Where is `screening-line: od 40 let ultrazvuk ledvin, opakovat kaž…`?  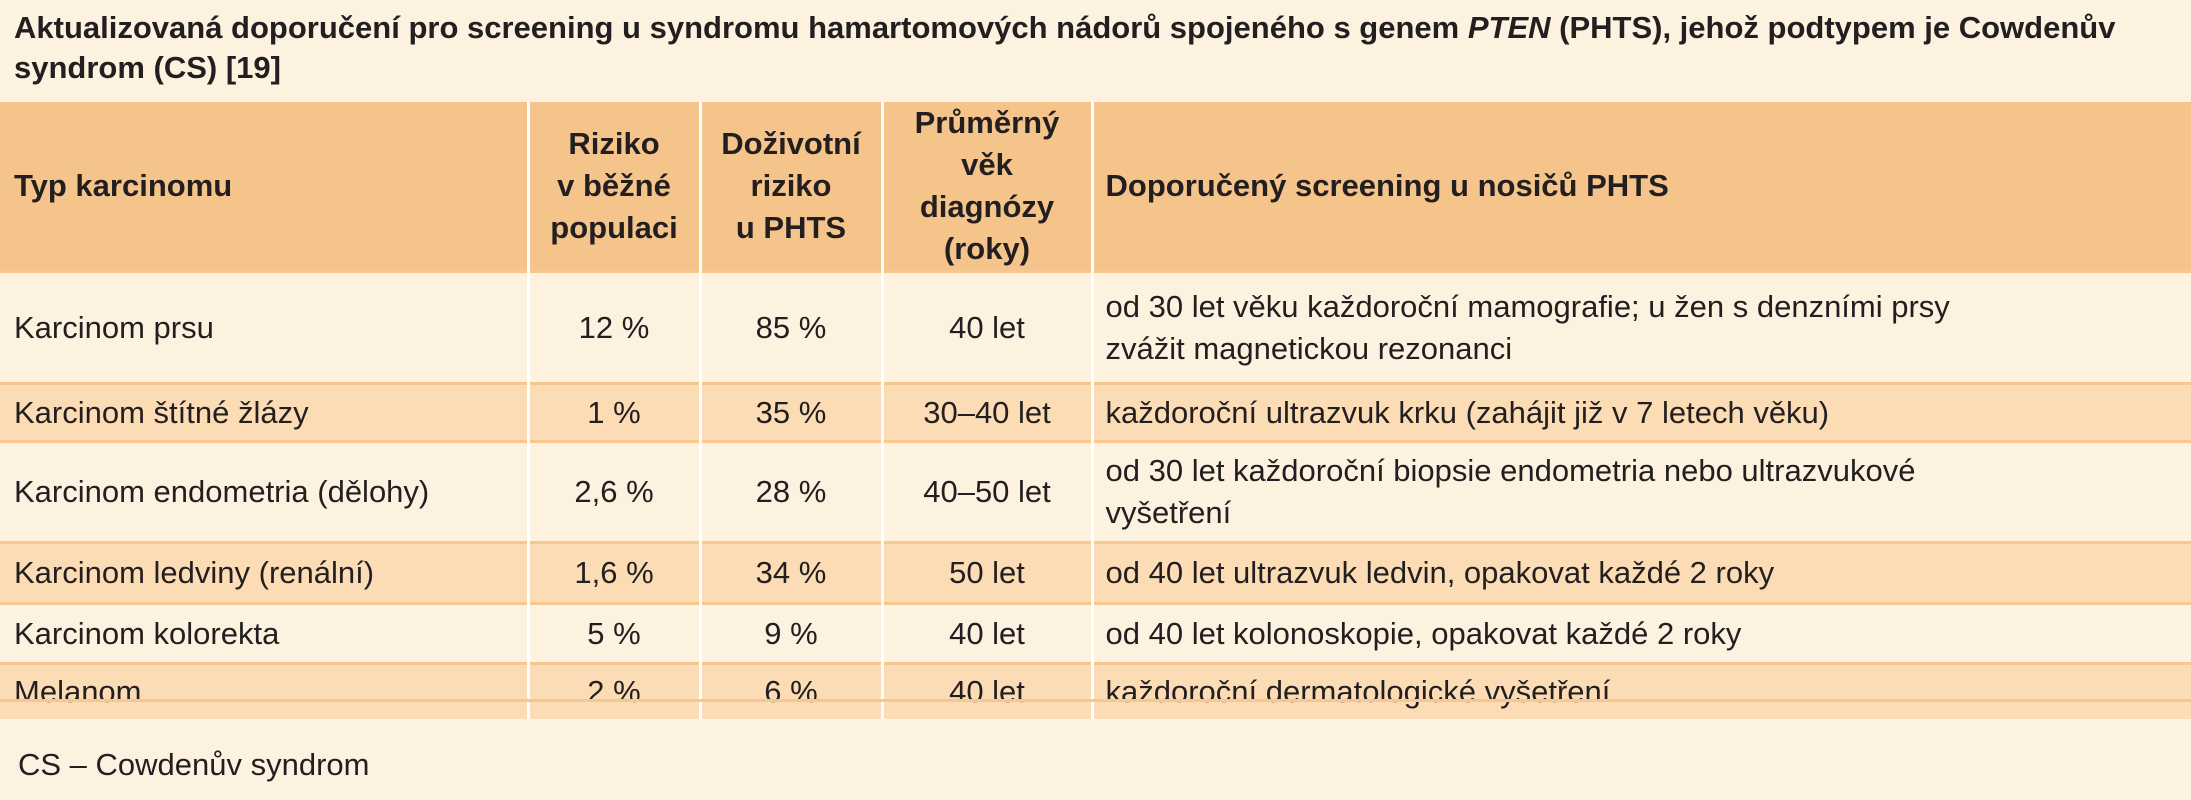
screening-line: od 40 let ultrazvuk ledvin, opakovat kaž… is located at coordinates (1440, 572).